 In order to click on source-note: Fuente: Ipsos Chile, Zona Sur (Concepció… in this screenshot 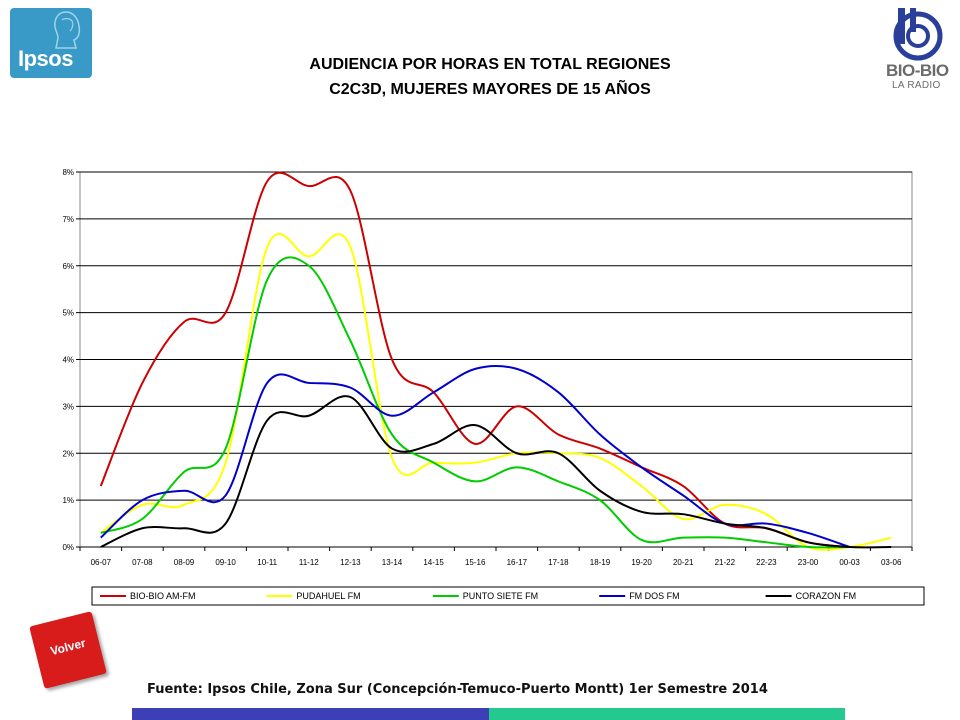, I will do `click(457, 689)`.